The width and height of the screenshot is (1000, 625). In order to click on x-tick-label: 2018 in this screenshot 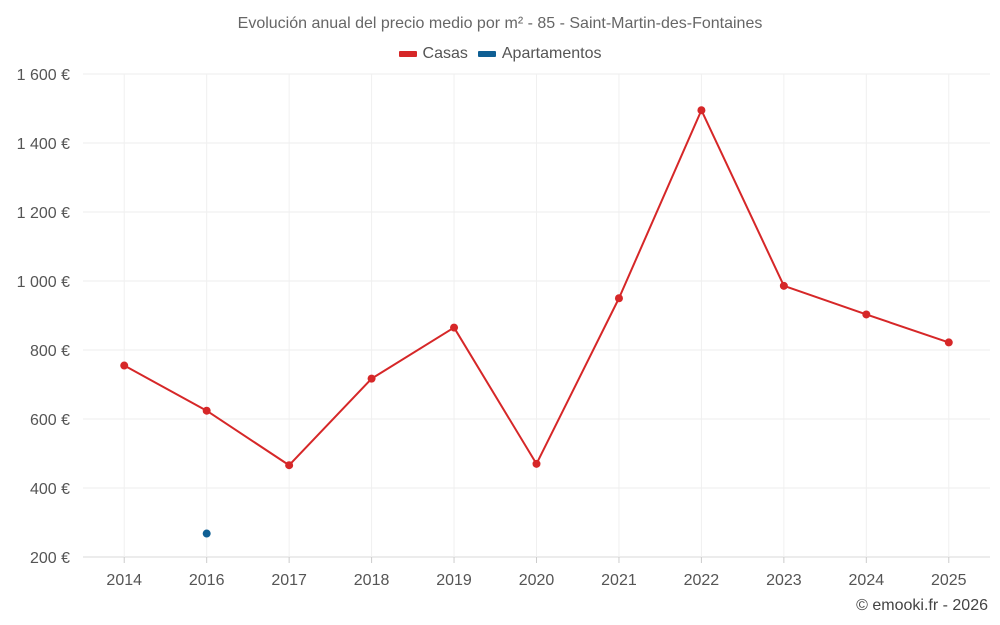, I will do `click(372, 580)`.